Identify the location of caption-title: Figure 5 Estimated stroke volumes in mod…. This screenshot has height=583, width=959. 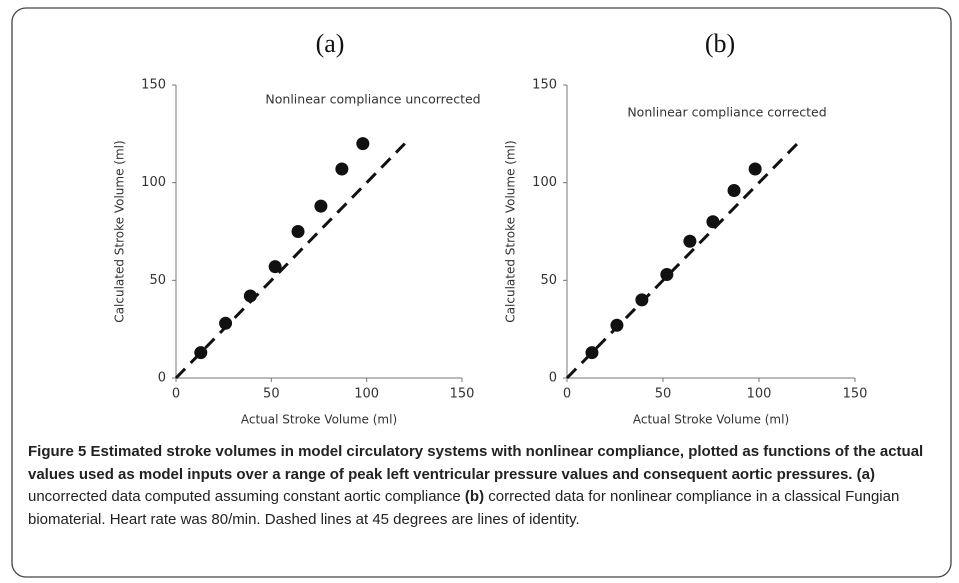
(476, 463).